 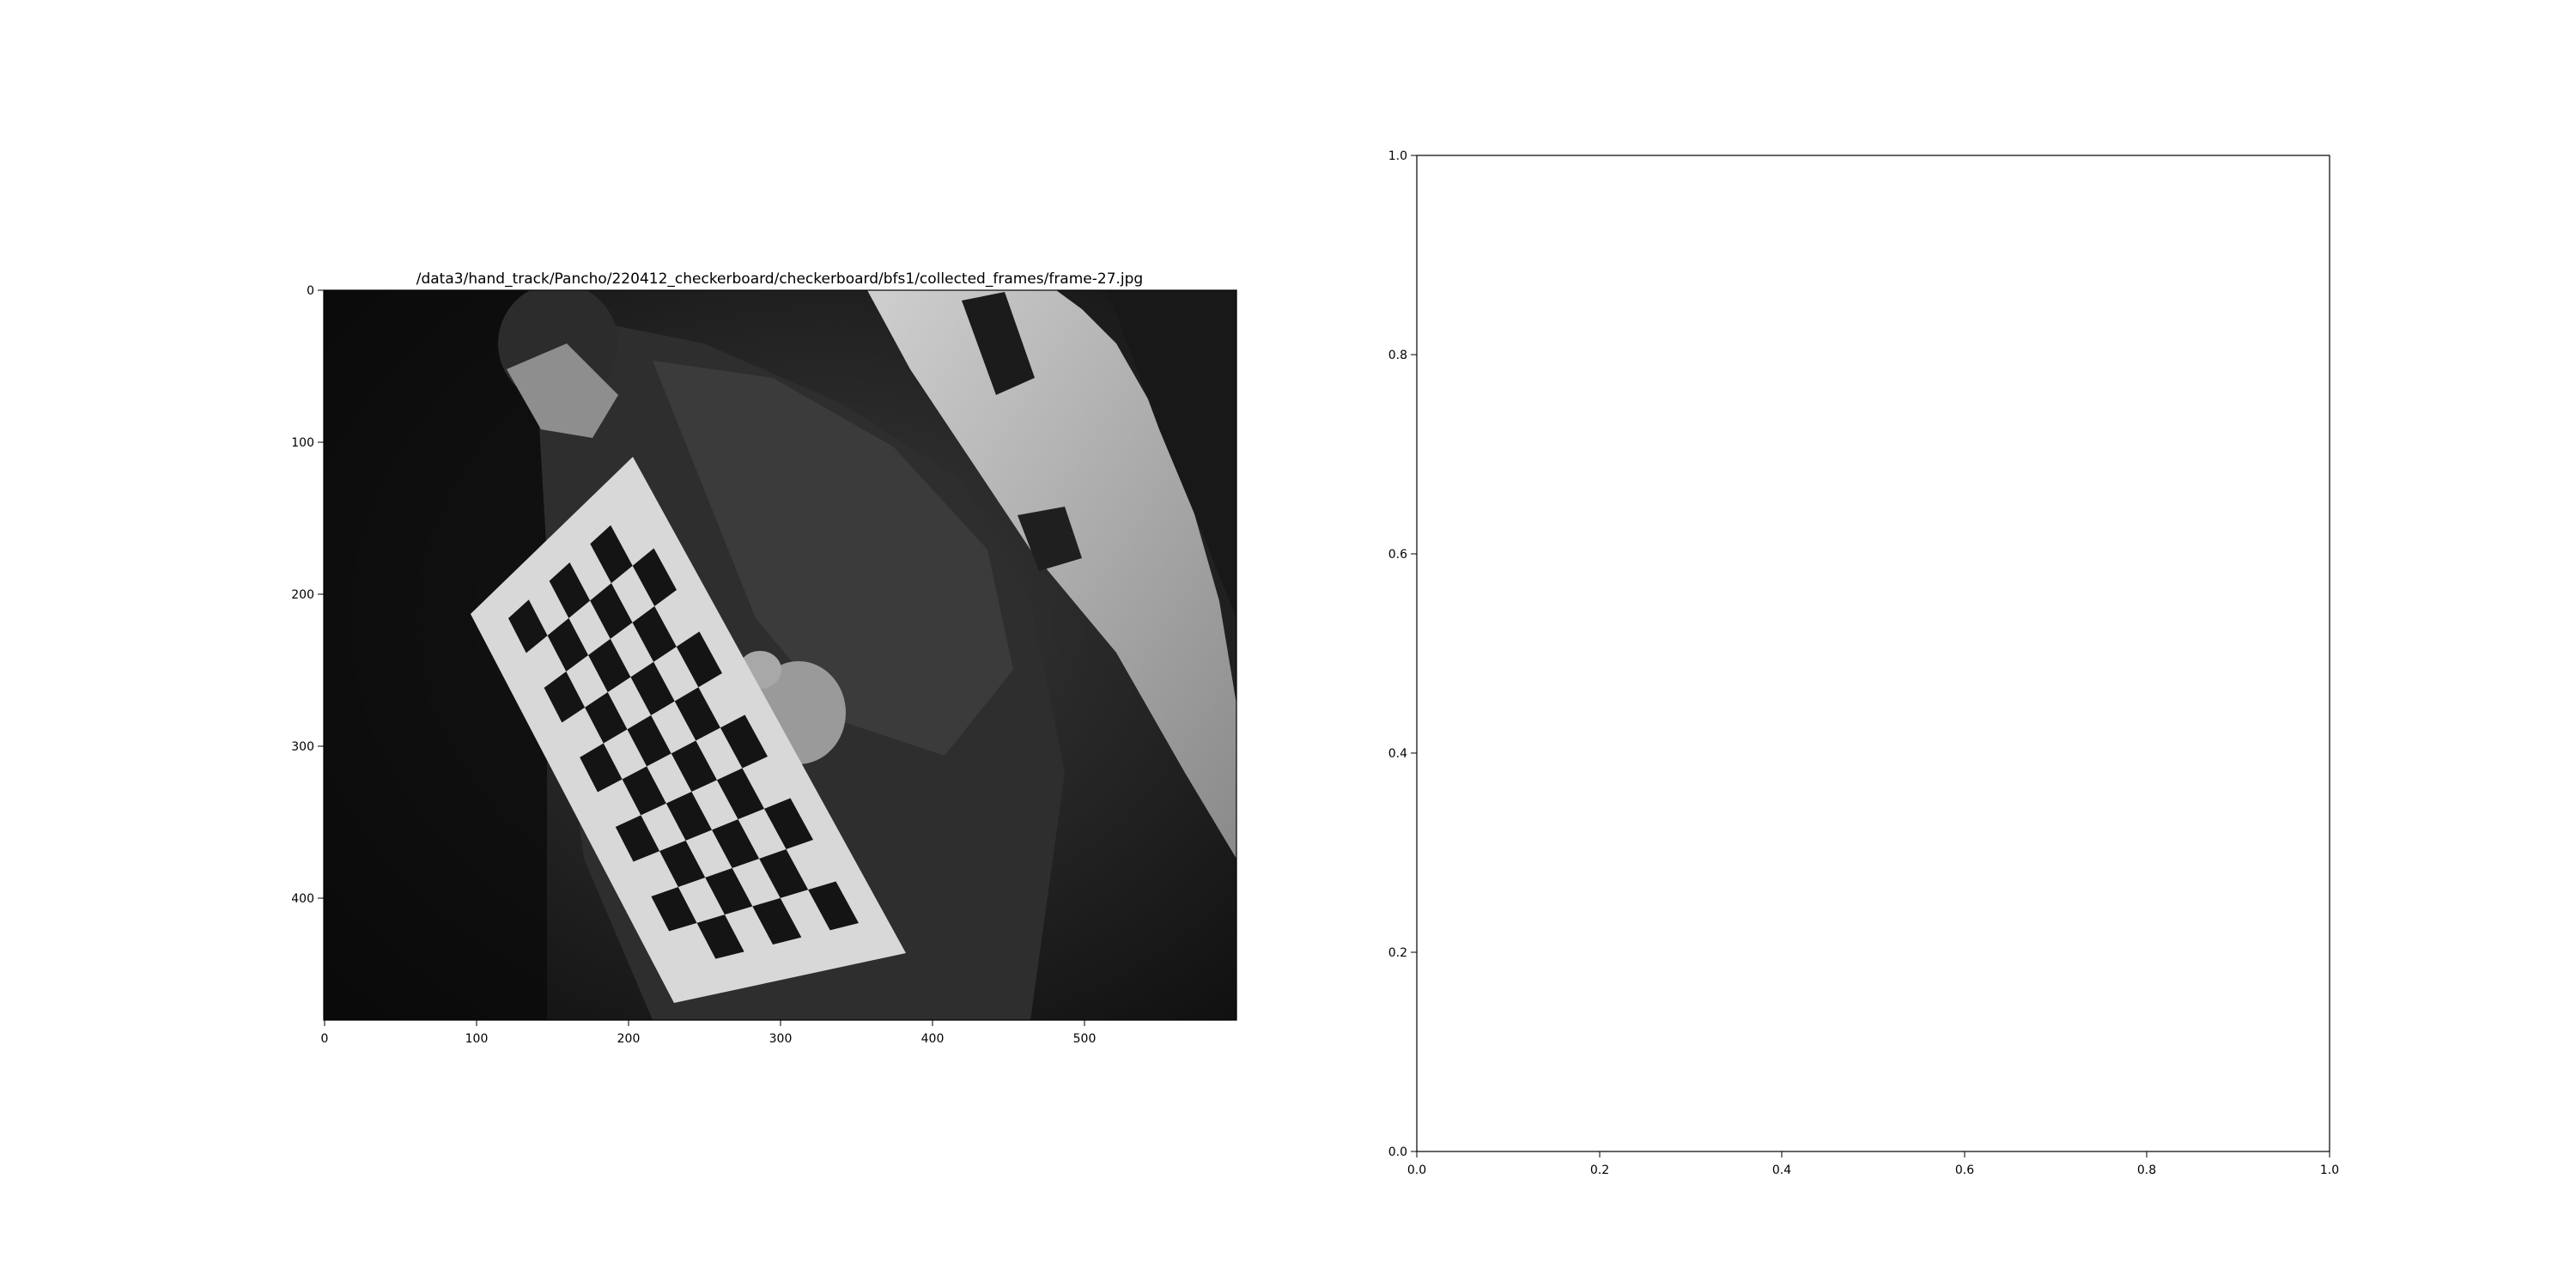 I want to click on left-x-tick-label: 400, so click(x=933, y=1039).